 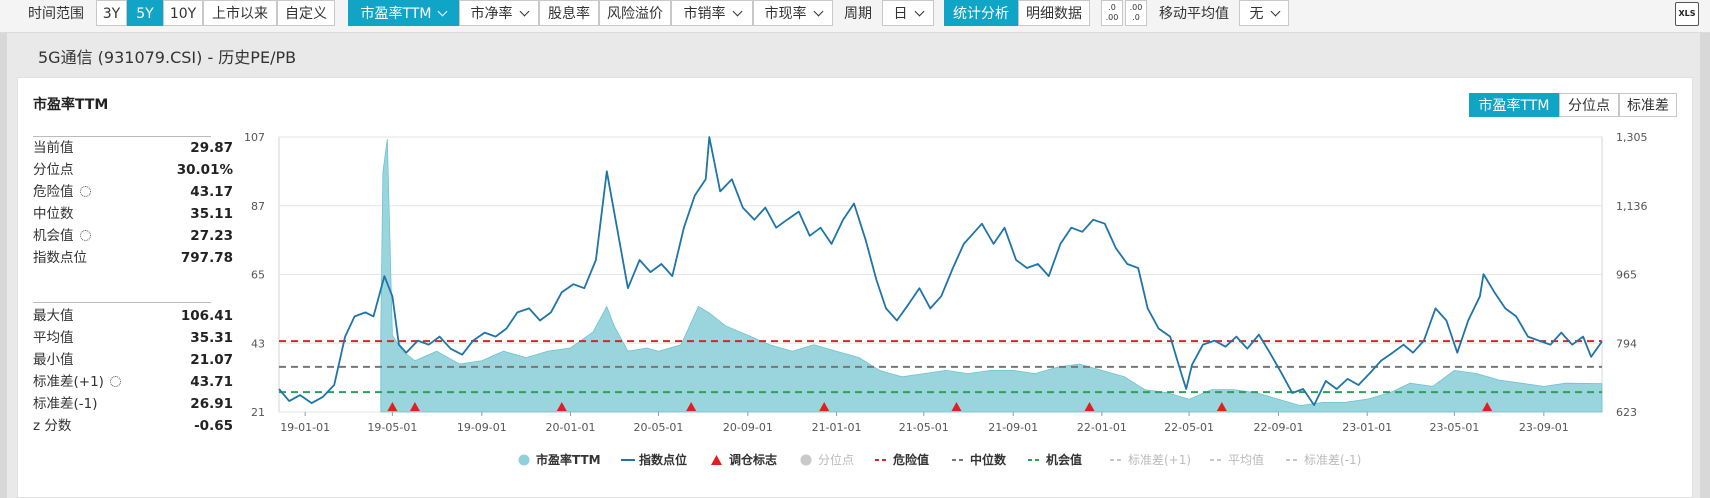 I want to click on stat-row: 最小值 21.07, so click(x=133, y=360).